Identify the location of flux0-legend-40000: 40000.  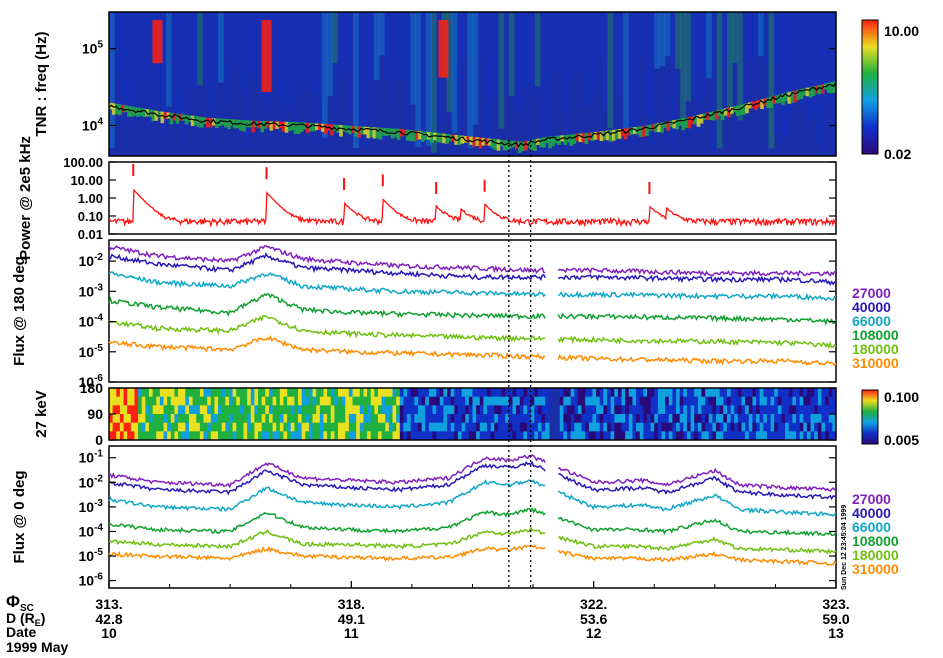
(871, 513).